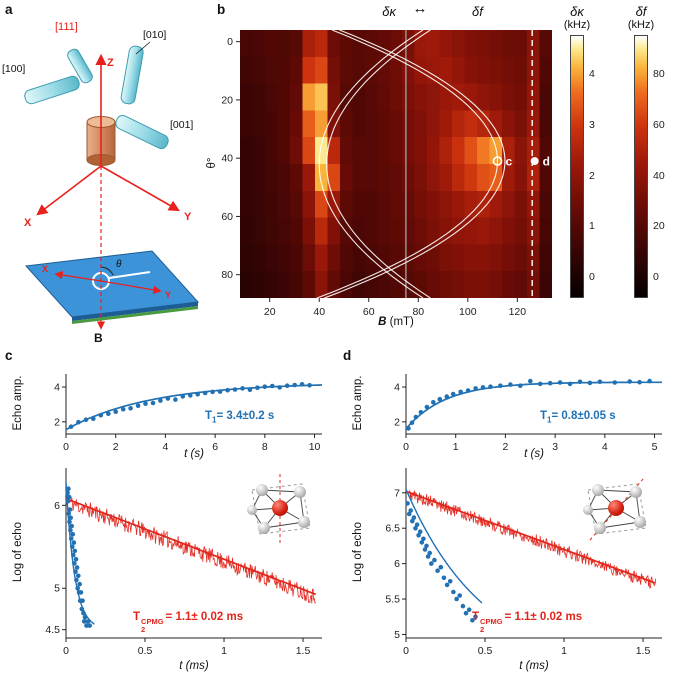 The width and height of the screenshot is (685, 677). What do you see at coordinates (592, 276) in the screenshot?
I see `colorbar-tick: 0` at bounding box center [592, 276].